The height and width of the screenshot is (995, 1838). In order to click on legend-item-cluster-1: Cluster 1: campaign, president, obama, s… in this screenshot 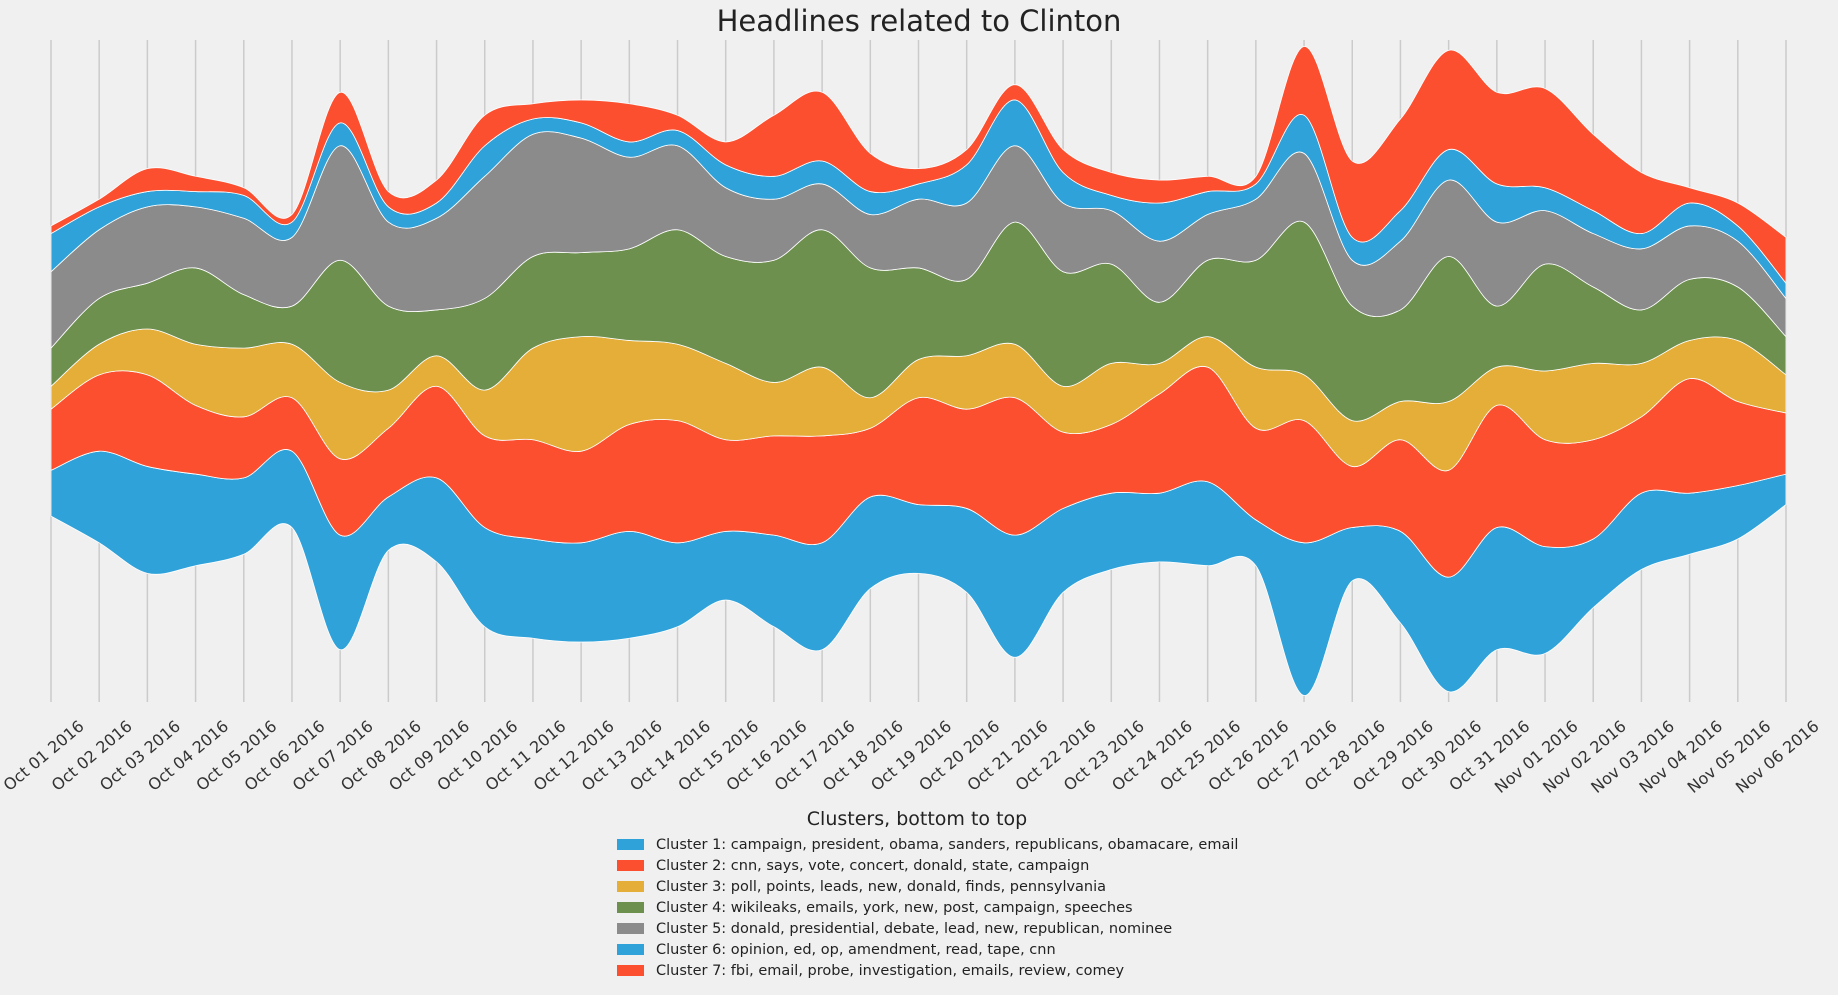, I will do `click(927, 844)`.